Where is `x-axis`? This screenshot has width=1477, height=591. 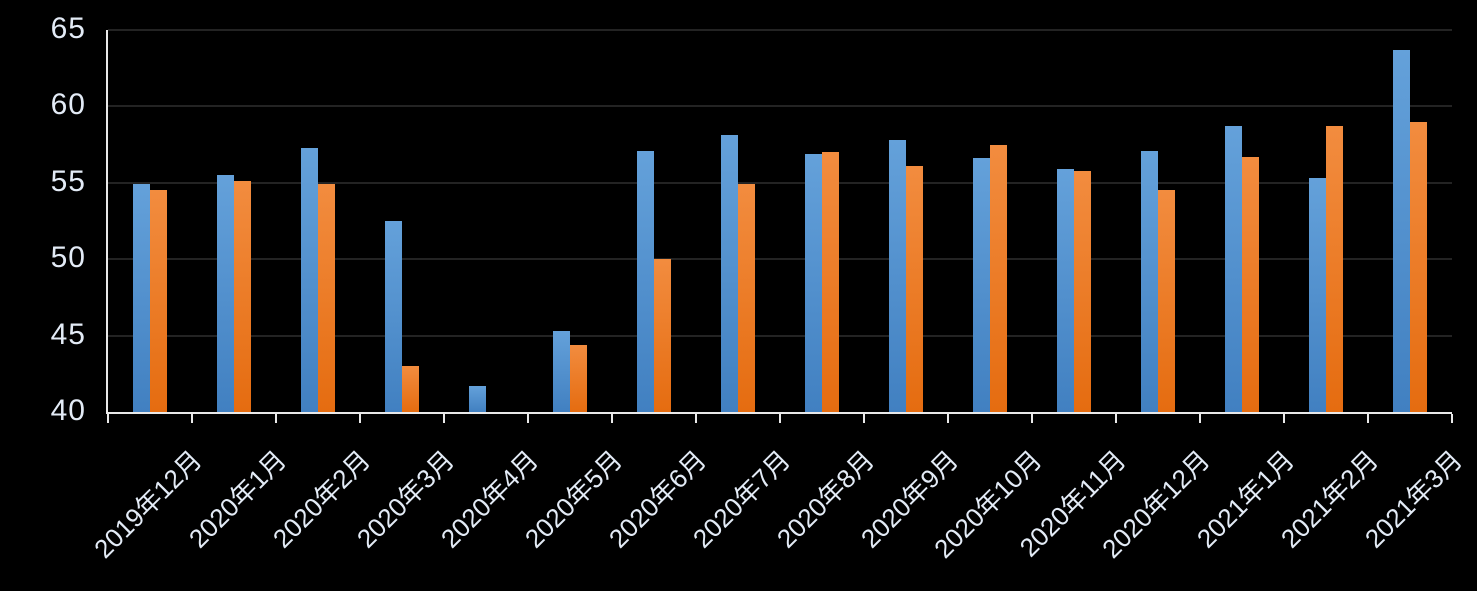 x-axis is located at coordinates (779, 413).